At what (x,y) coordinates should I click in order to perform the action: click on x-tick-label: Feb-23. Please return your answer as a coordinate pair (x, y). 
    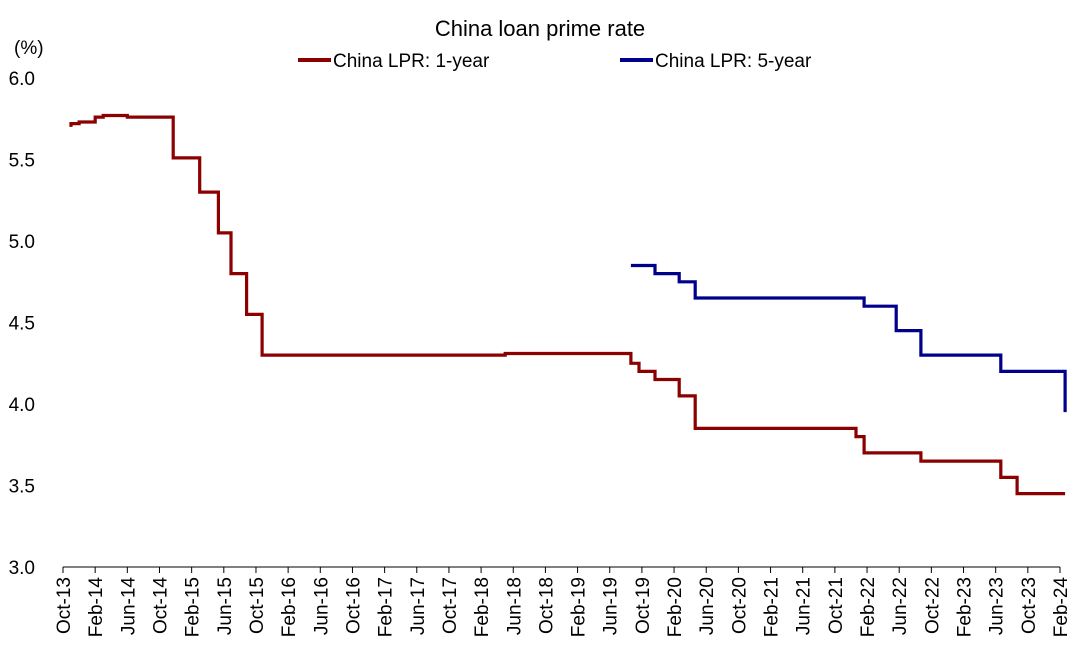
    Looking at the image, I should click on (965, 607).